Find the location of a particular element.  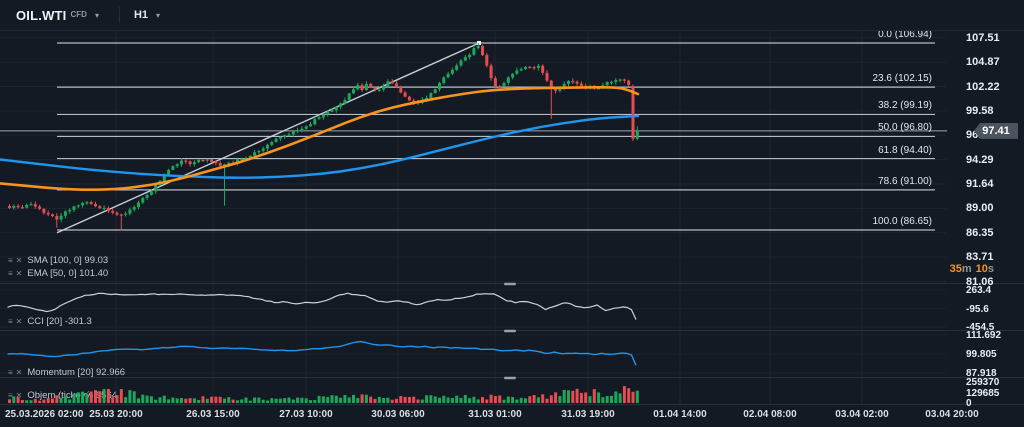

time-tick: 31.03 19:00 is located at coordinates (588, 414).